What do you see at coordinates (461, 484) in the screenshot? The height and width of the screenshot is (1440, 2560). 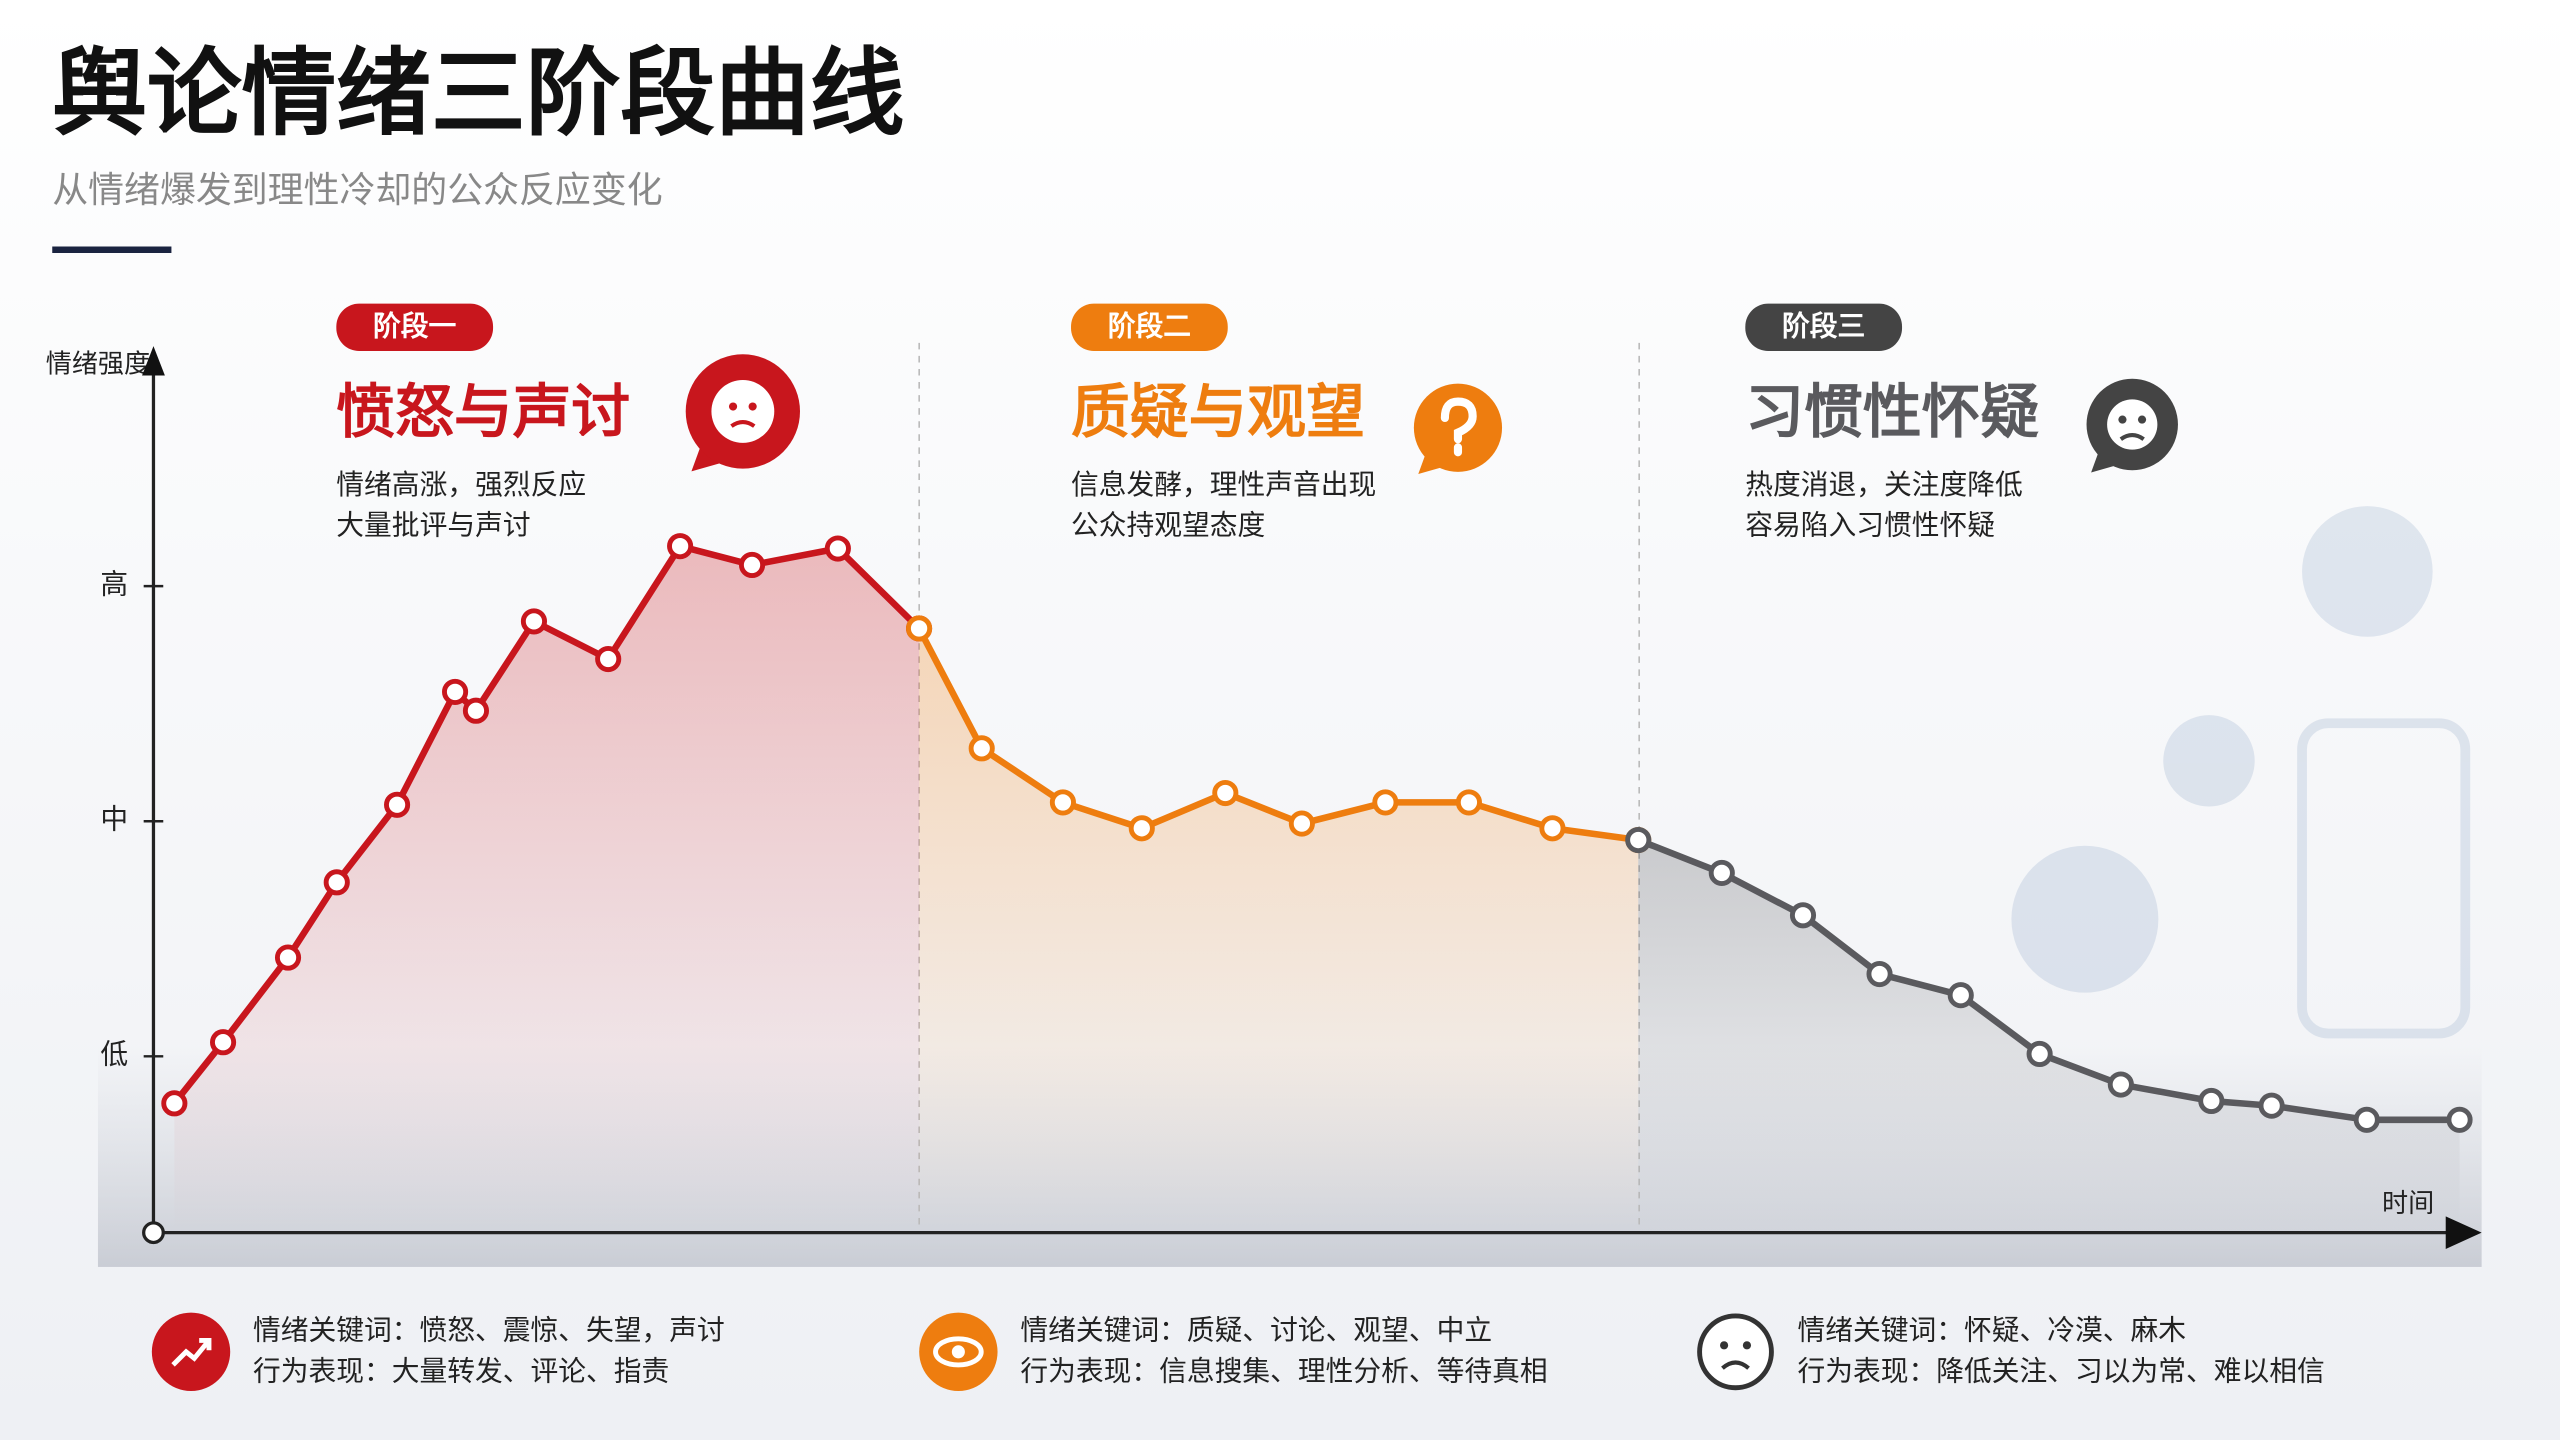 I see `stage-description: 情绪高涨，强烈反应` at bounding box center [461, 484].